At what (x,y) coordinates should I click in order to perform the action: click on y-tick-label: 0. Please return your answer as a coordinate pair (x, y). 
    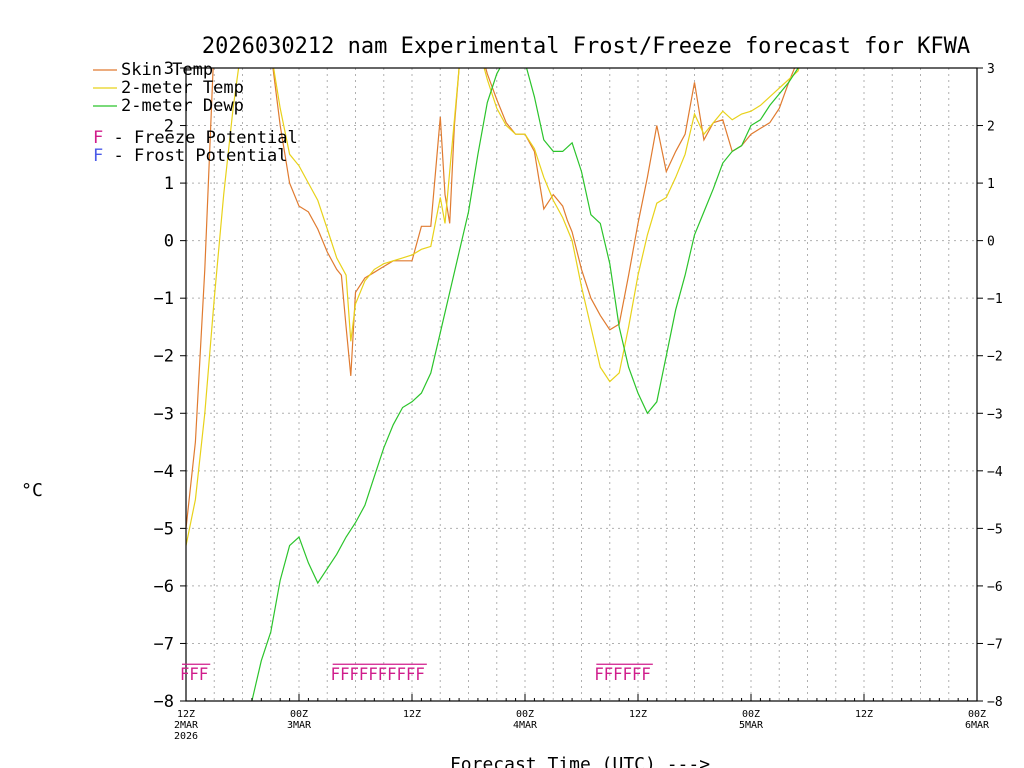
    Looking at the image, I should click on (169, 242).